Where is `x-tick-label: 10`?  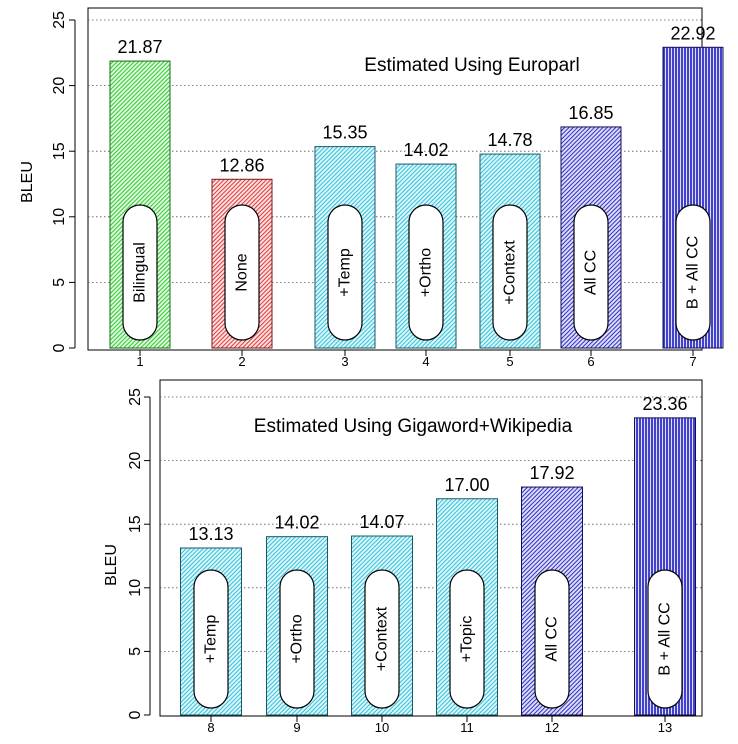
x-tick-label: 10 is located at coordinates (382, 727).